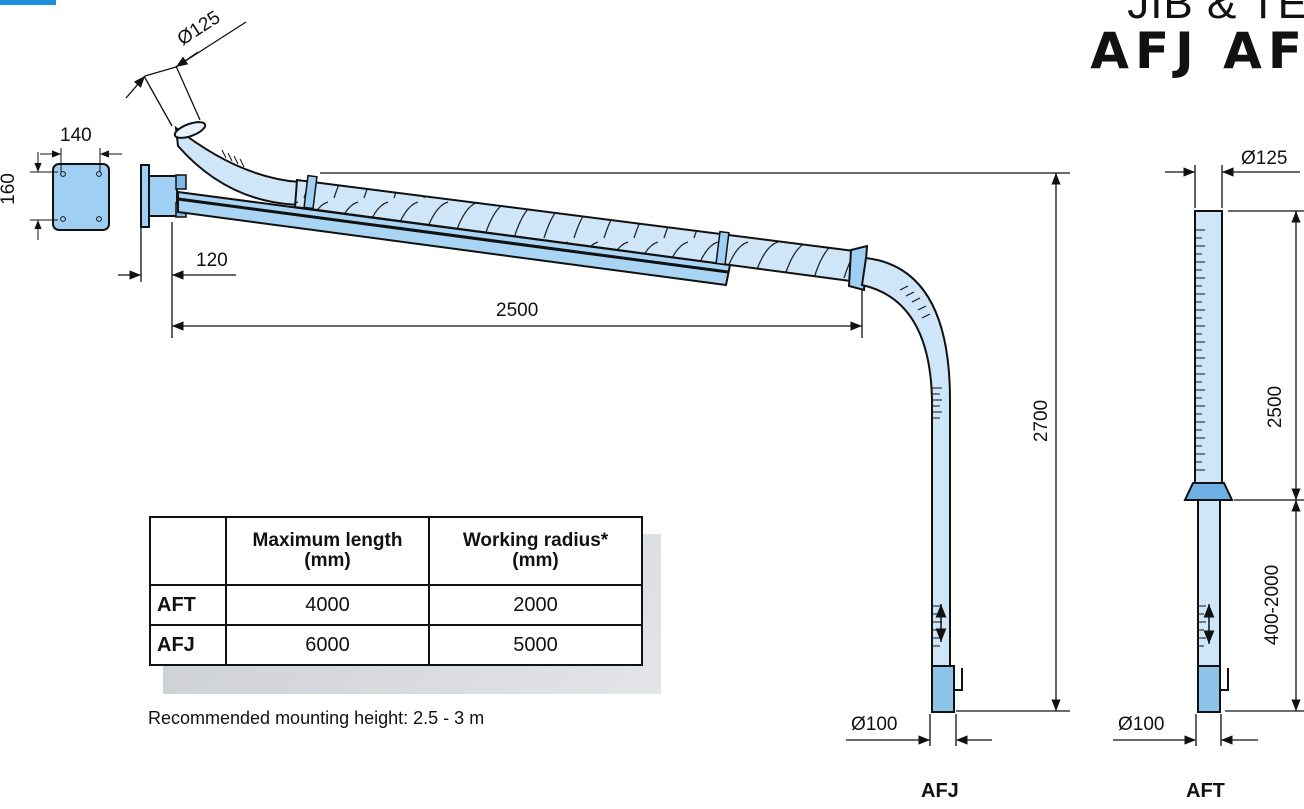  What do you see at coordinates (327, 551) in the screenshot?
I see `table-header-max-length: Maximum length (mm)` at bounding box center [327, 551].